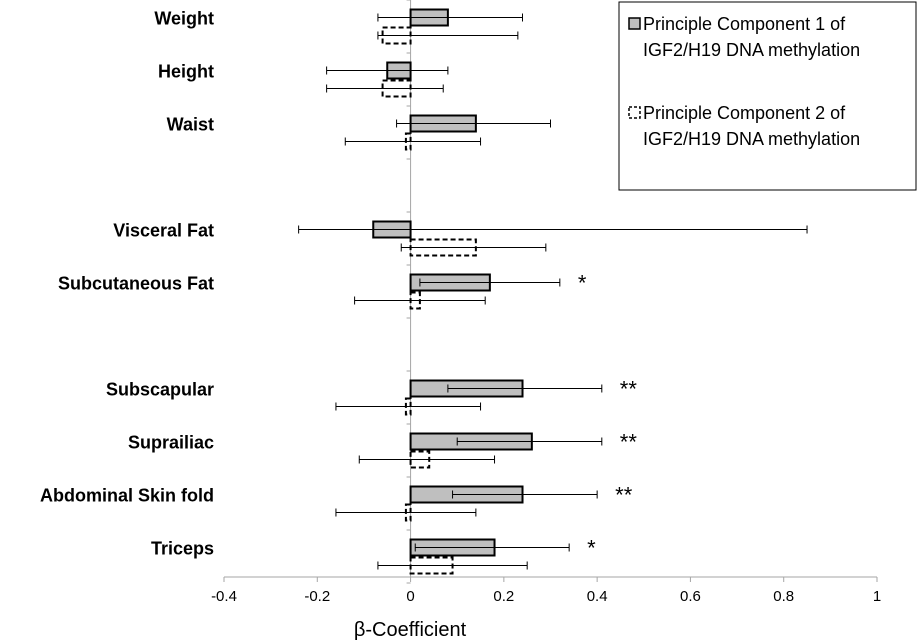 The height and width of the screenshot is (644, 919). I want to click on category-label-visceral-fat: Visceral Fat, so click(163, 231).